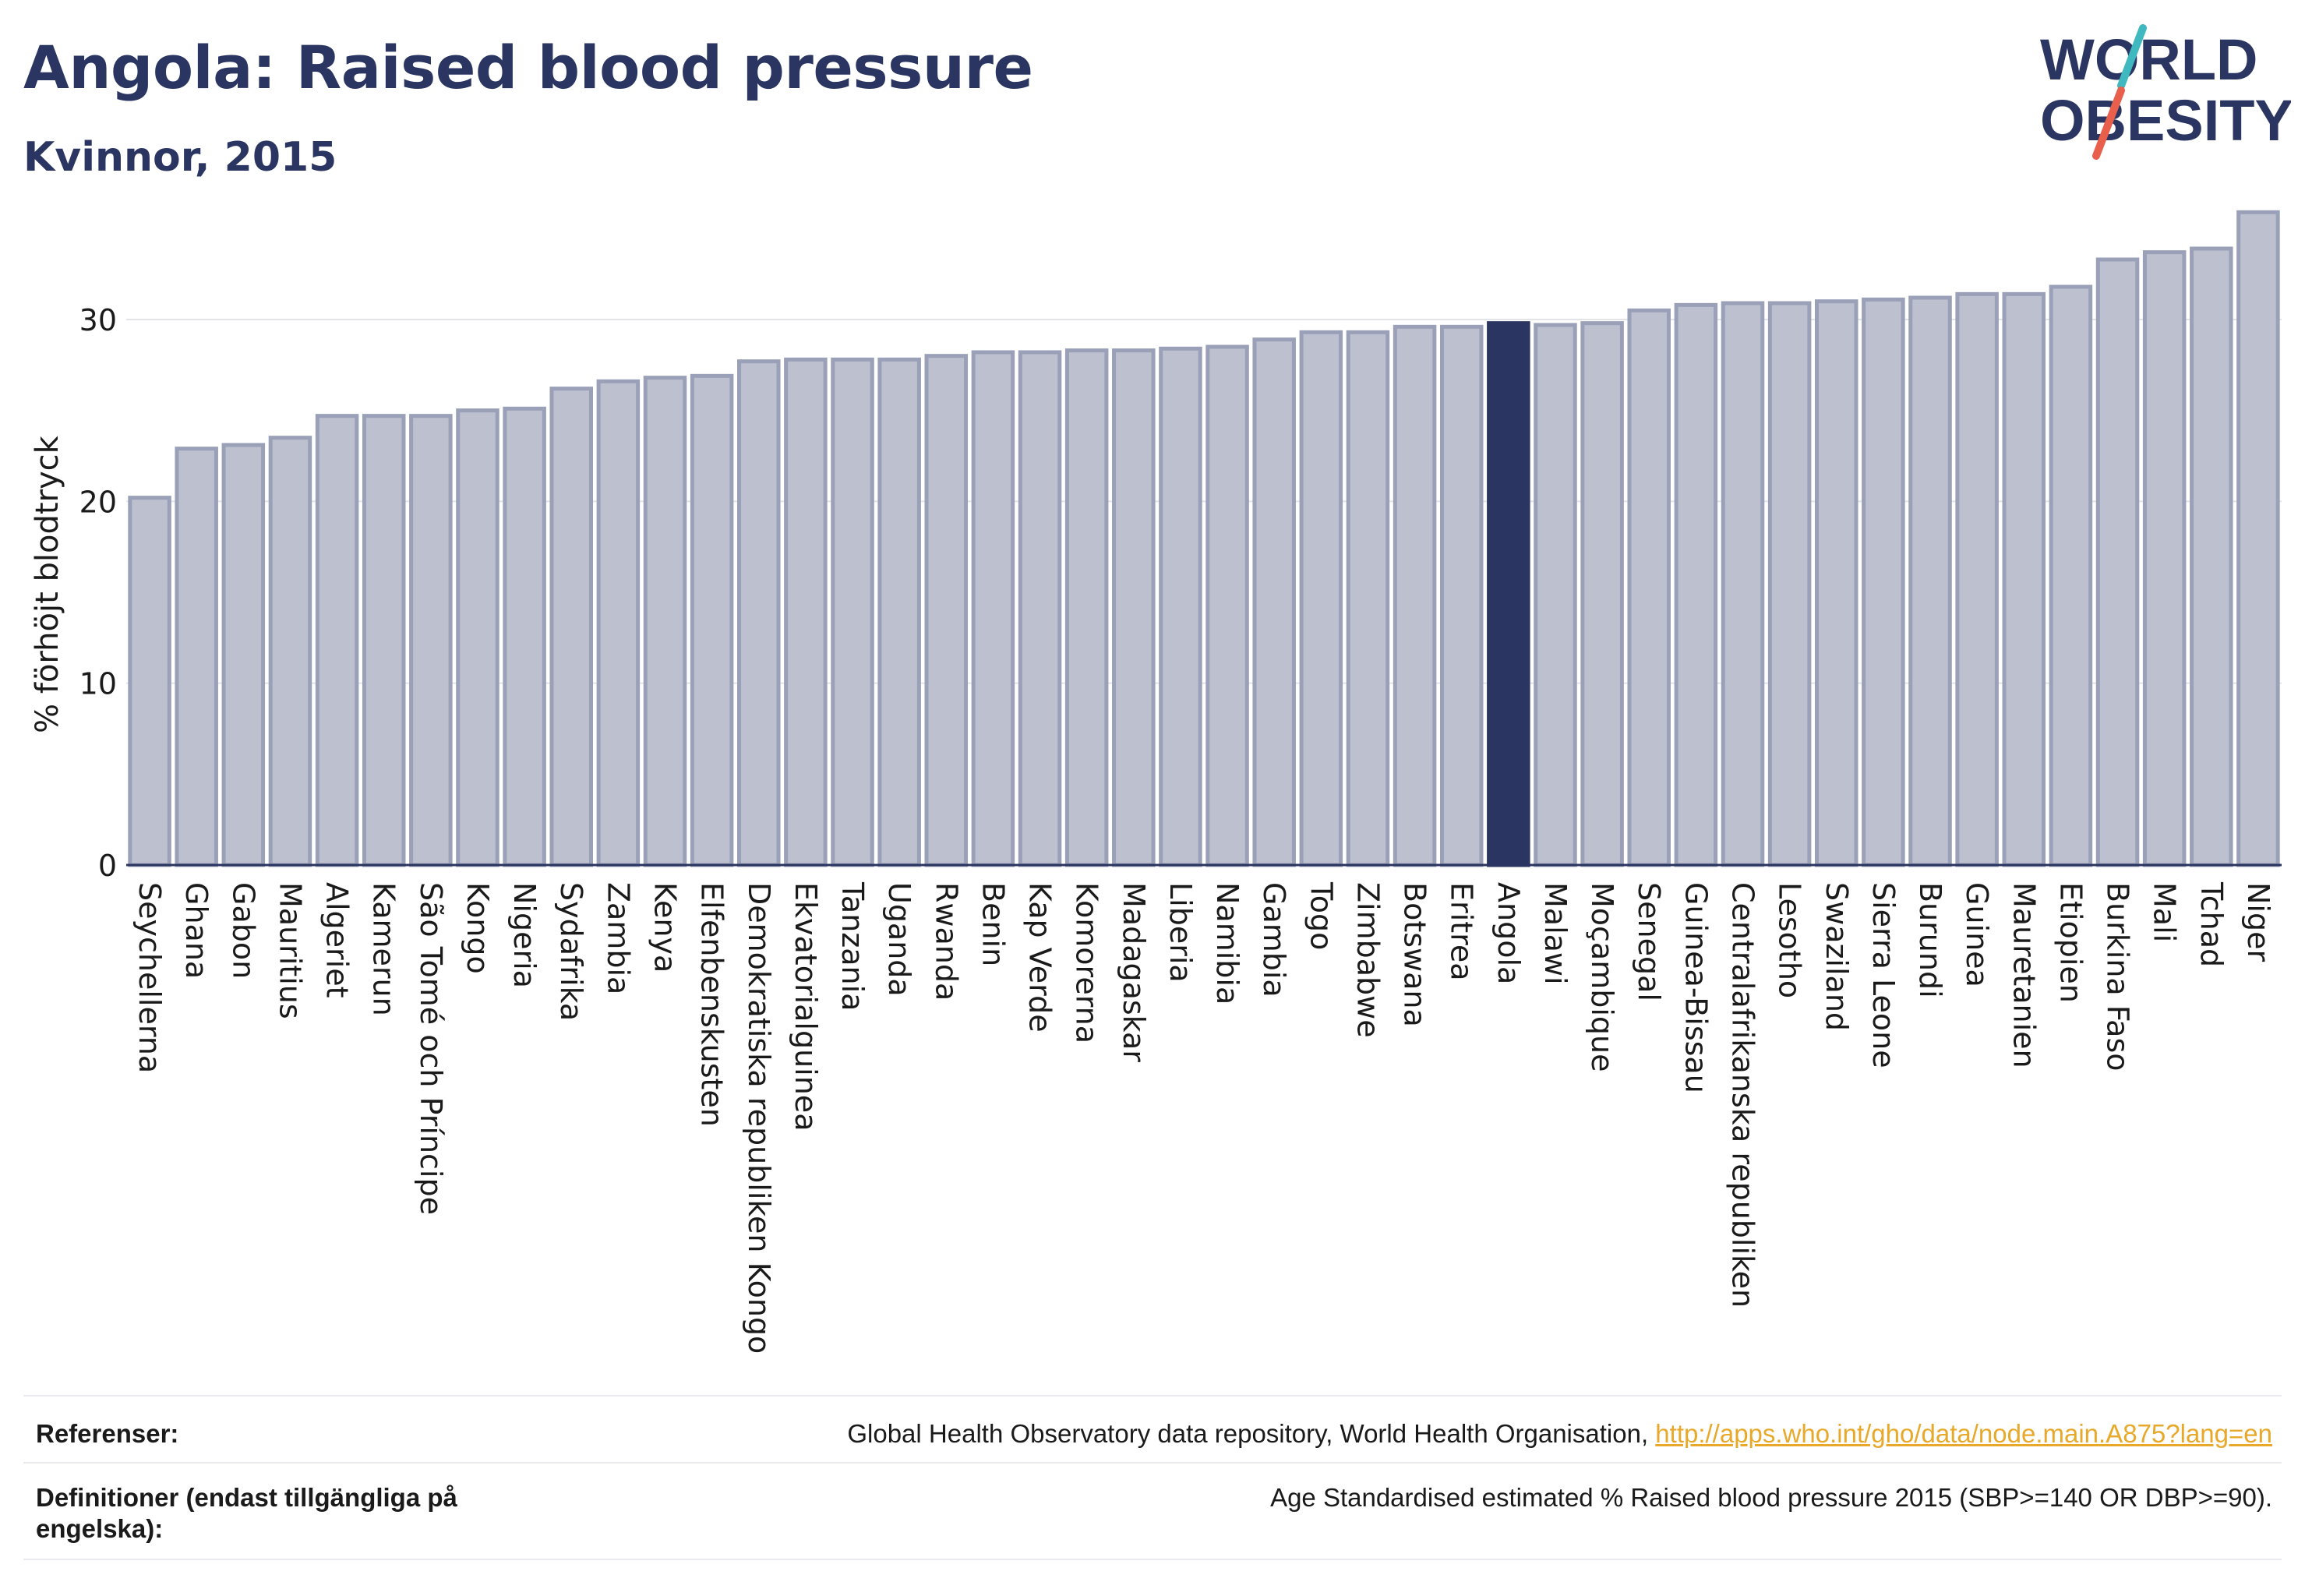  Describe the element at coordinates (107, 866) in the screenshot. I see `y-tick-label: 0` at that location.